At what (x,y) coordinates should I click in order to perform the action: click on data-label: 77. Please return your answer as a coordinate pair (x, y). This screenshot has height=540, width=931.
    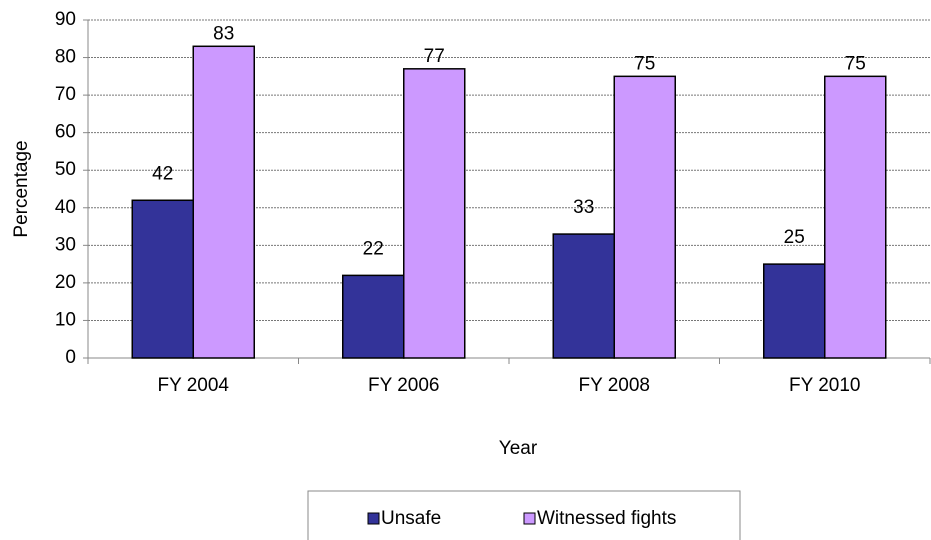
    Looking at the image, I should click on (434, 56).